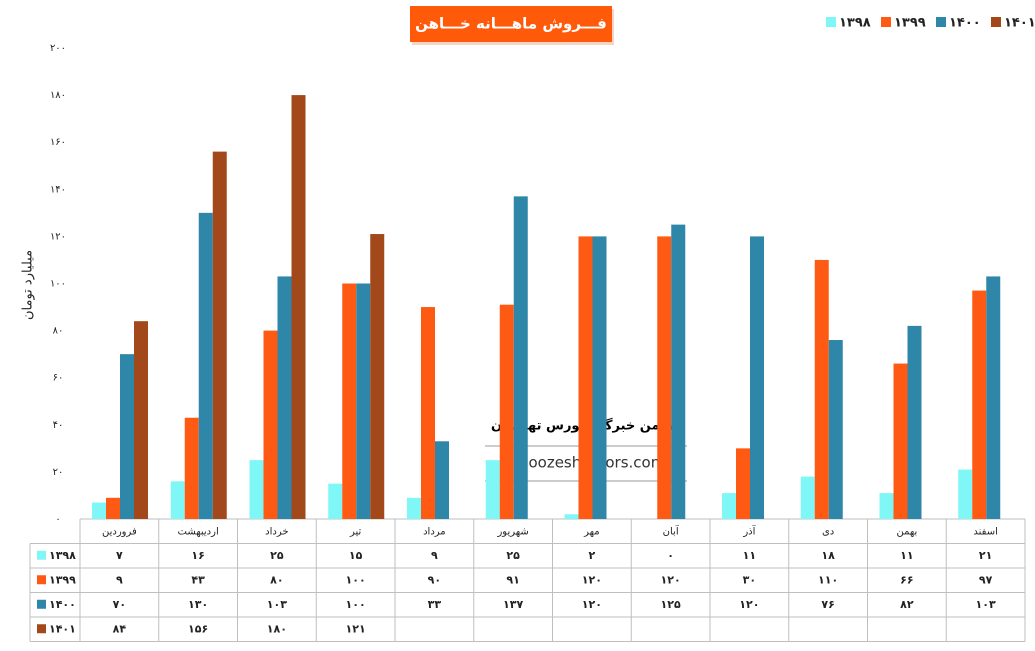  What do you see at coordinates (58, 95) in the screenshot?
I see `y-tick-label: ۱۸۰` at bounding box center [58, 95].